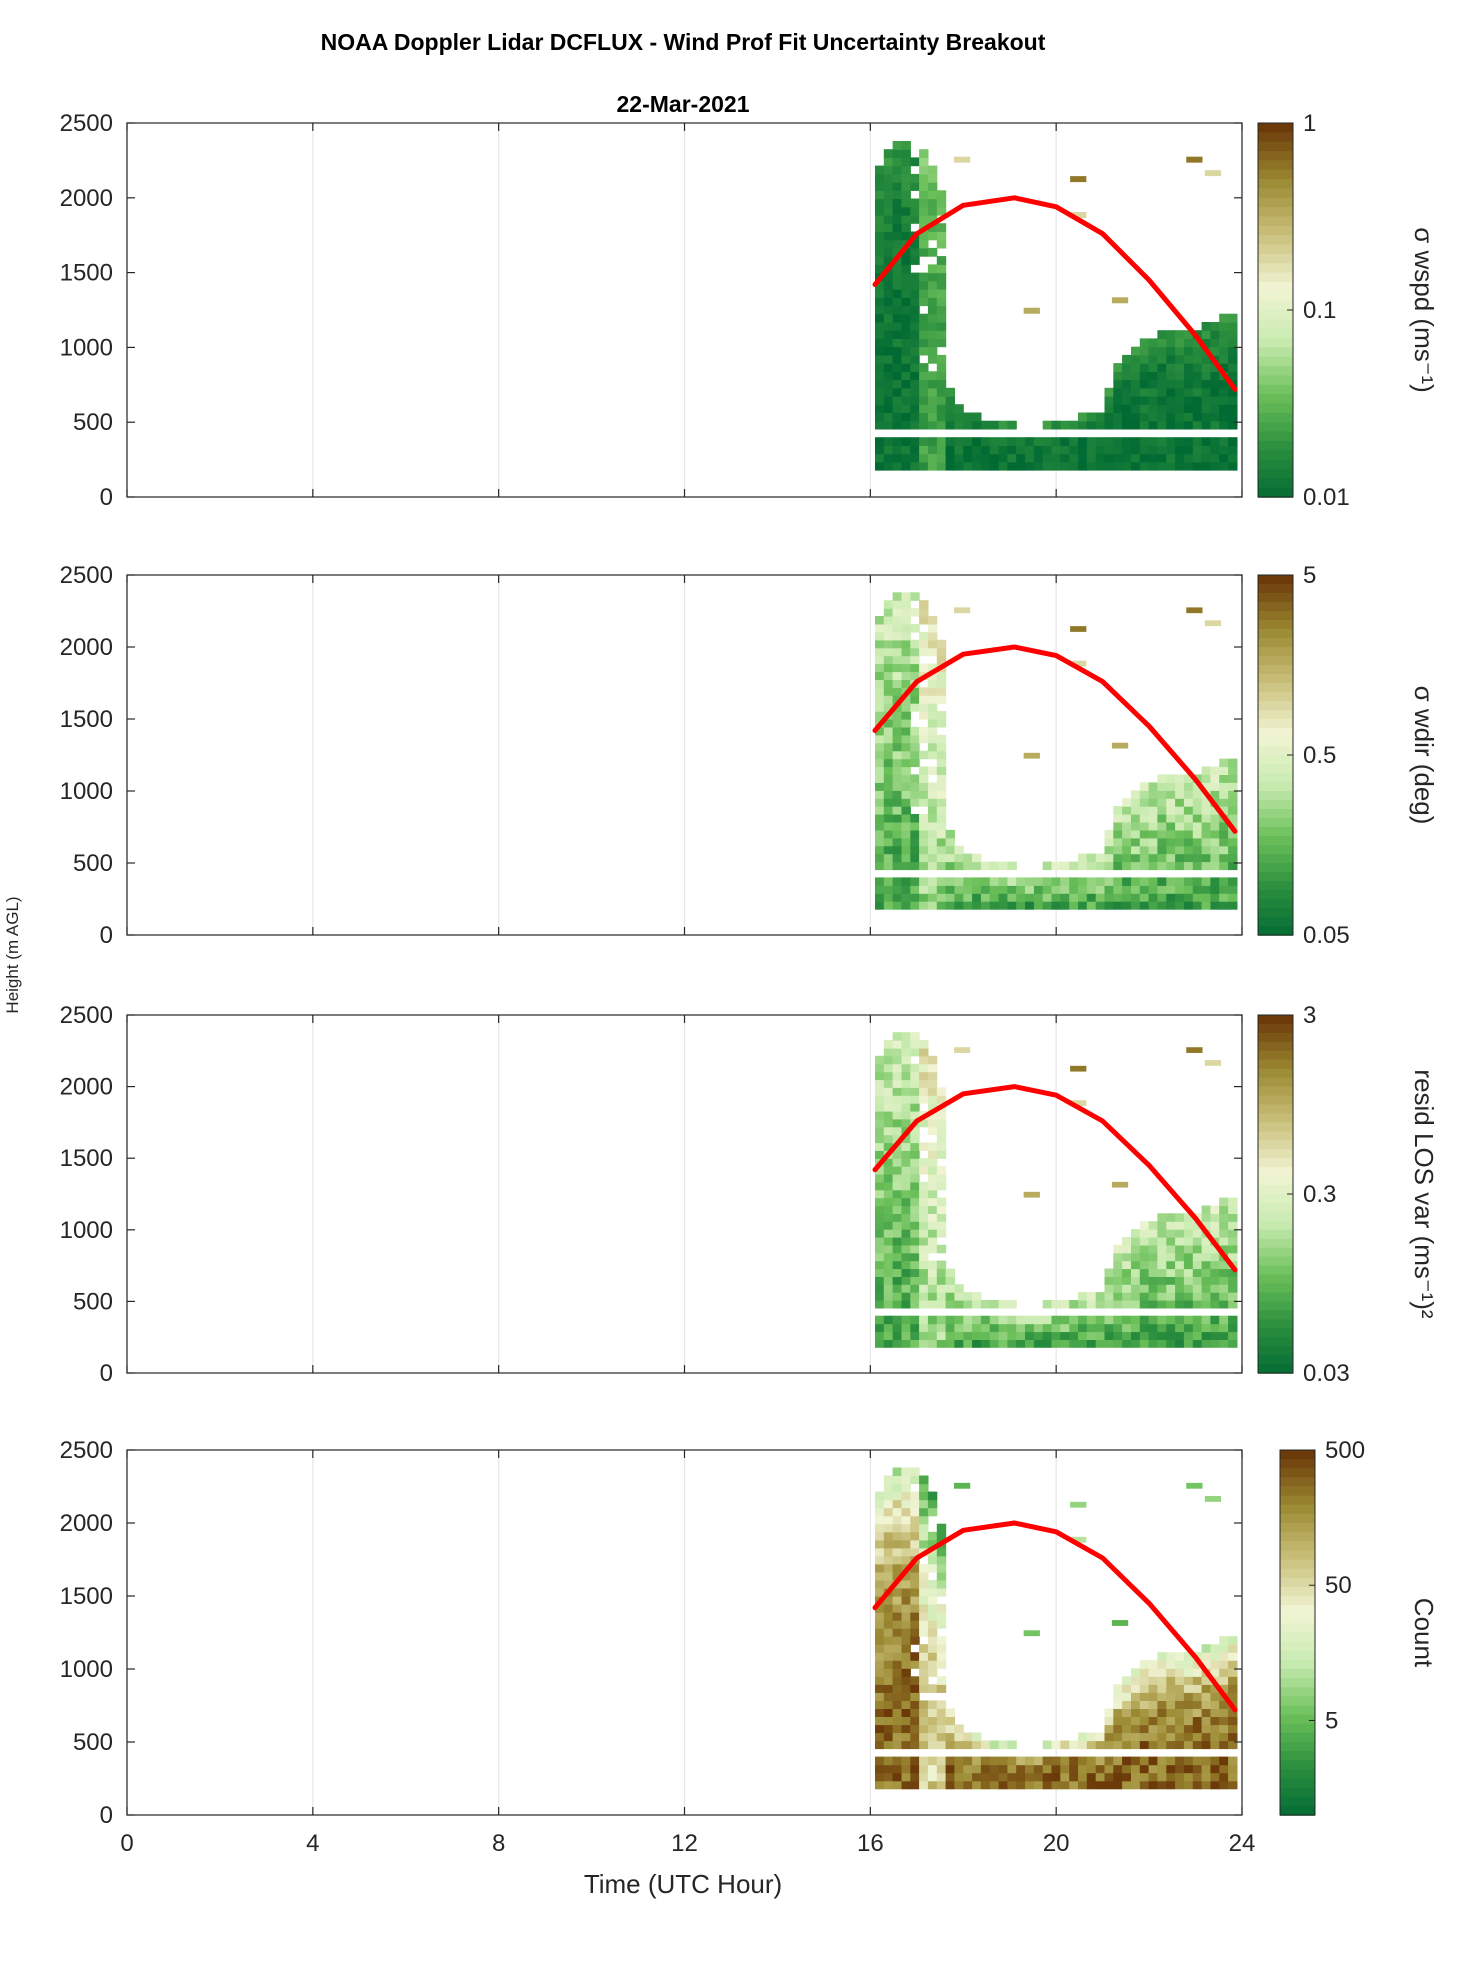 This screenshot has width=1472, height=1986. I want to click on heatmap-cells, so click(1056, 751).